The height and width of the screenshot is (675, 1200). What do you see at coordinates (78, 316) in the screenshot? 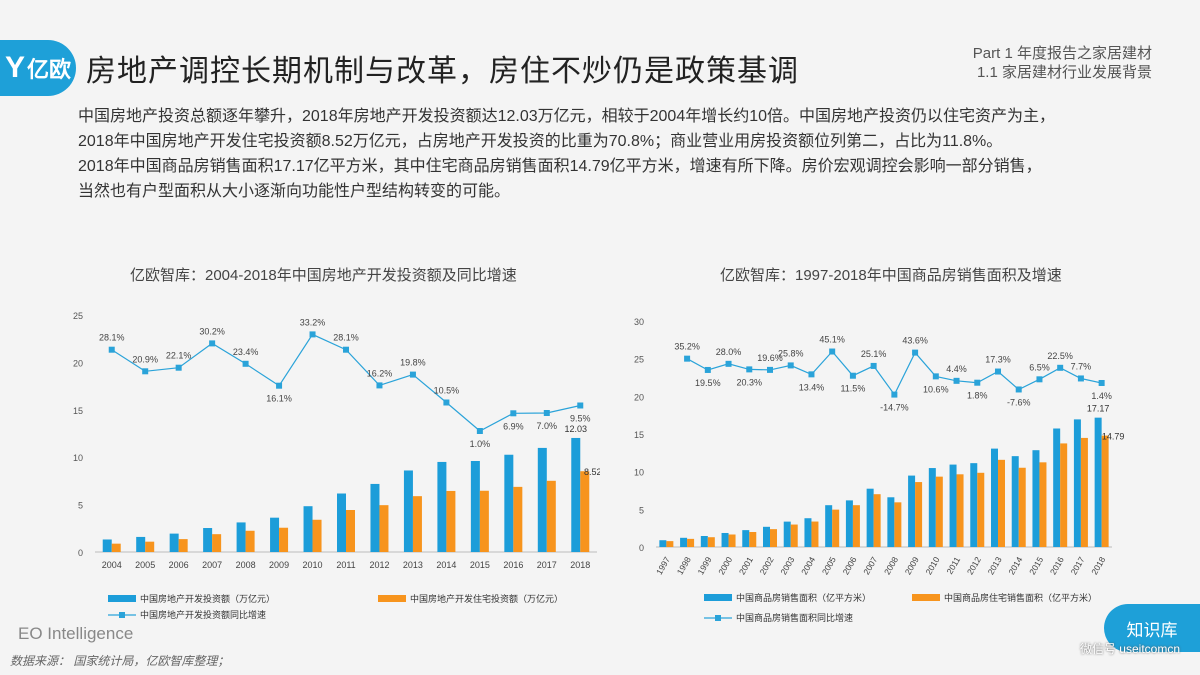
I see `y-tick-label: 25` at bounding box center [78, 316].